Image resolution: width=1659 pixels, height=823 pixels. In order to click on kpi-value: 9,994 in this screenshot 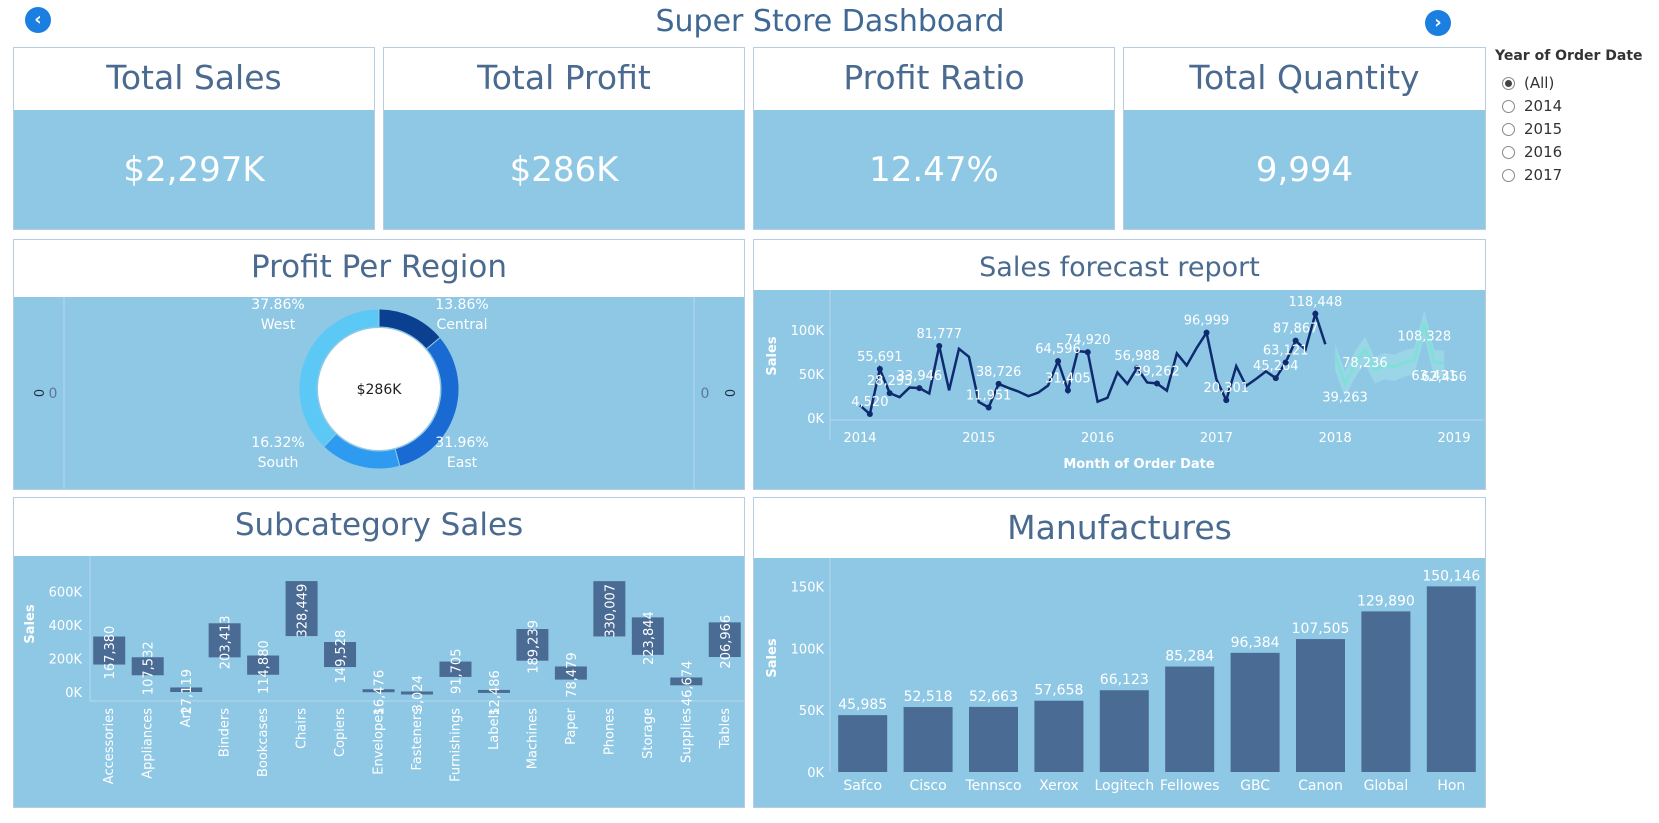, I will do `click(1304, 170)`.